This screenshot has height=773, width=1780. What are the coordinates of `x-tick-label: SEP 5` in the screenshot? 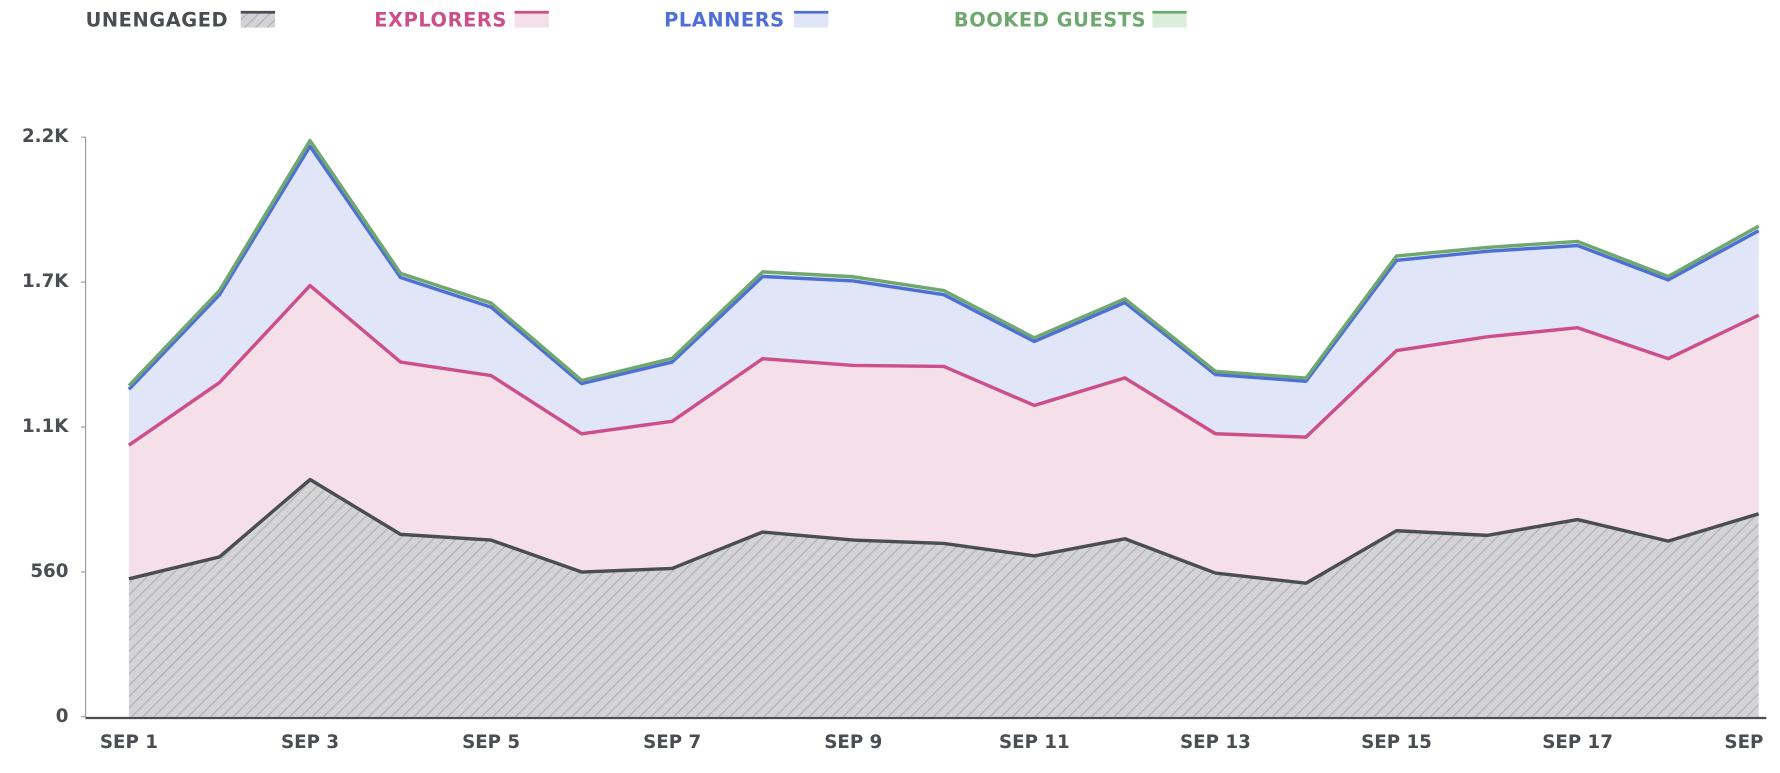 It's located at (491, 742).